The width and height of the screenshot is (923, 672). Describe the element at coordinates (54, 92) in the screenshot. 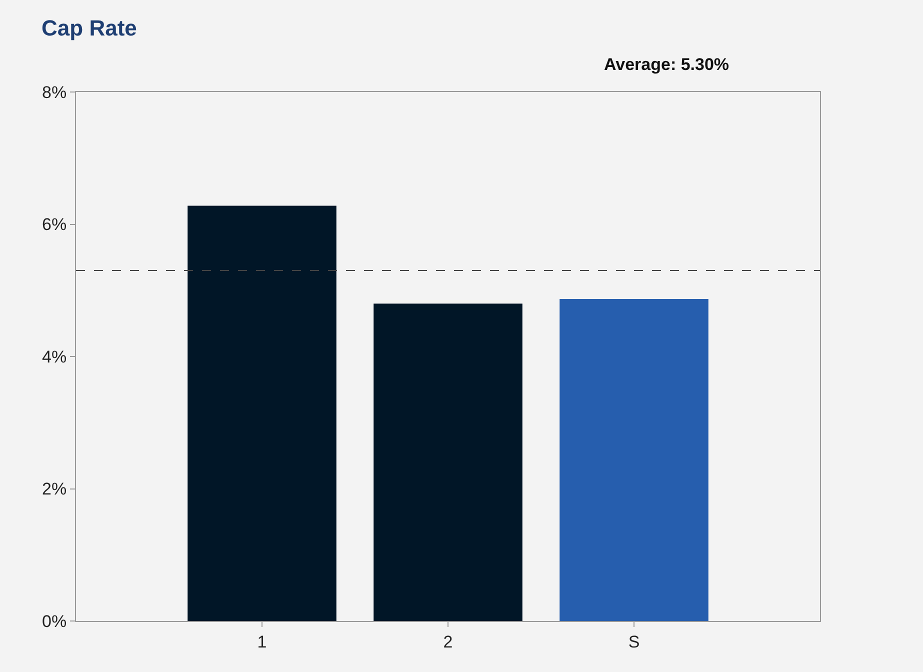

I see `y-tick-label: 8%` at that location.